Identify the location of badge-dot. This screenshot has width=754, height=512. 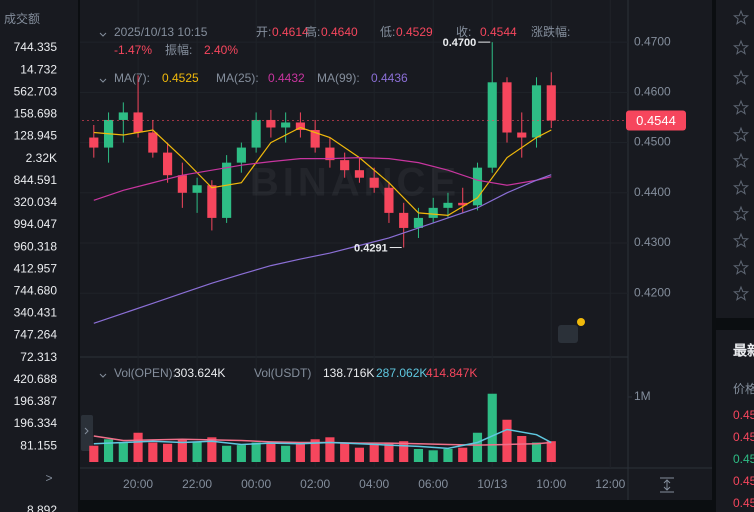
(581, 322).